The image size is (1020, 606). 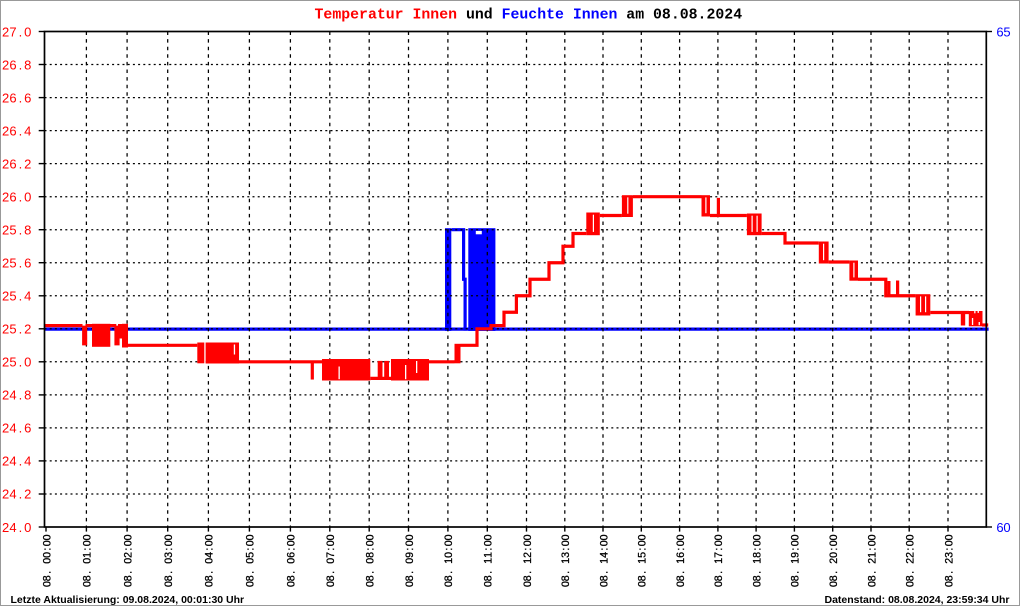 What do you see at coordinates (449, 560) in the screenshot?
I see `svg-text: 08. 10:00` at bounding box center [449, 560].